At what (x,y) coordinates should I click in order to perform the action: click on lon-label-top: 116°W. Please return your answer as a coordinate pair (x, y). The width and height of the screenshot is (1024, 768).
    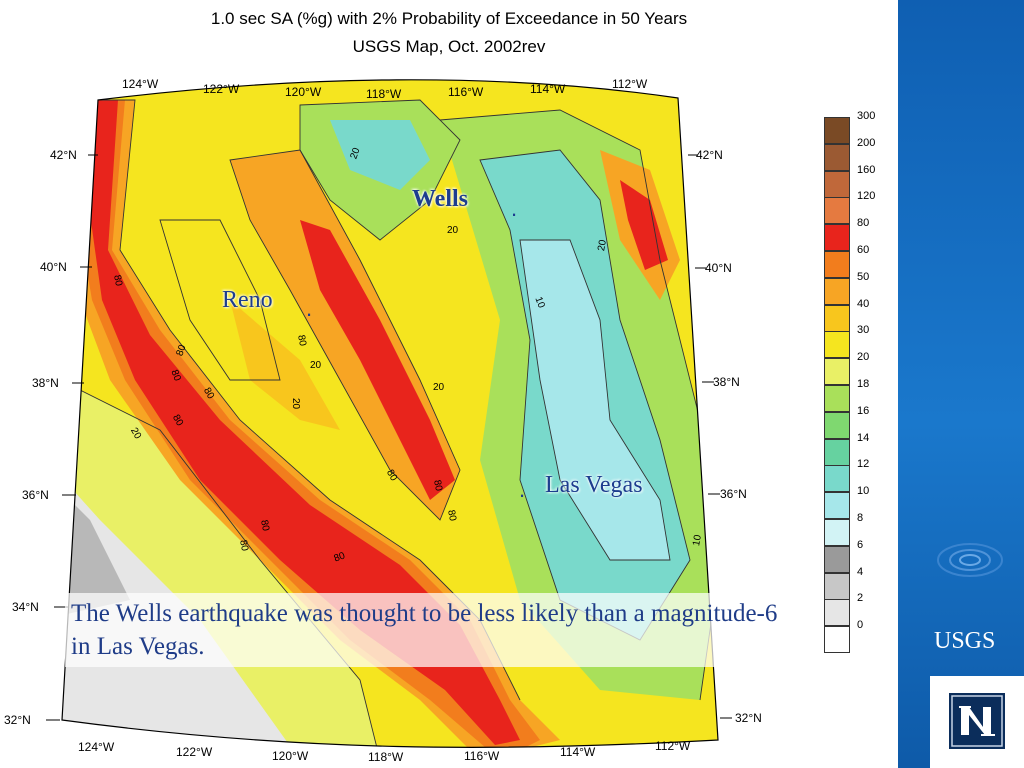
    Looking at the image, I should click on (466, 92).